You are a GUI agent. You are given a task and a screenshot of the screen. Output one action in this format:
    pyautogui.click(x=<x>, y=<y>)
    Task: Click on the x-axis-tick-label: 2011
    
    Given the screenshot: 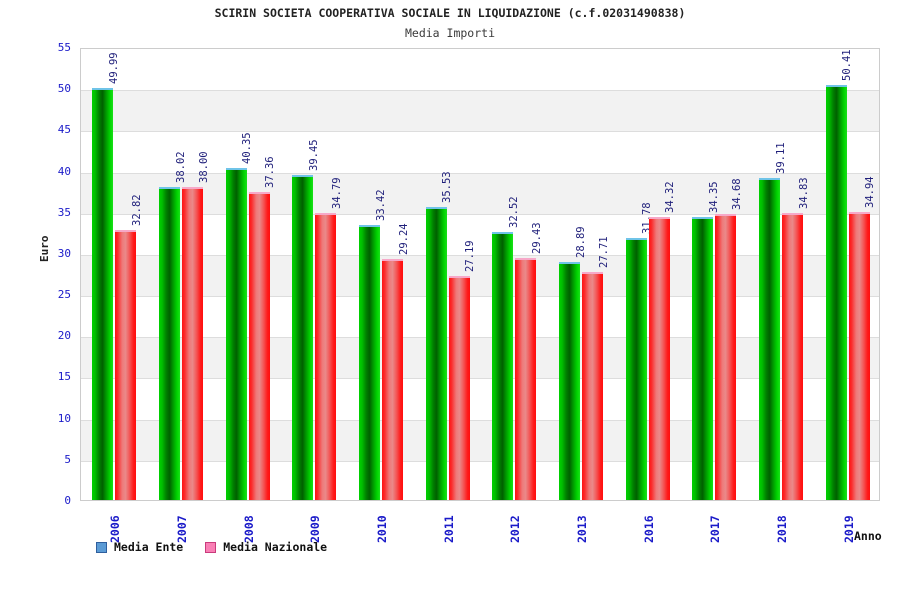 What is the action you would take?
    pyautogui.click(x=448, y=529)
    